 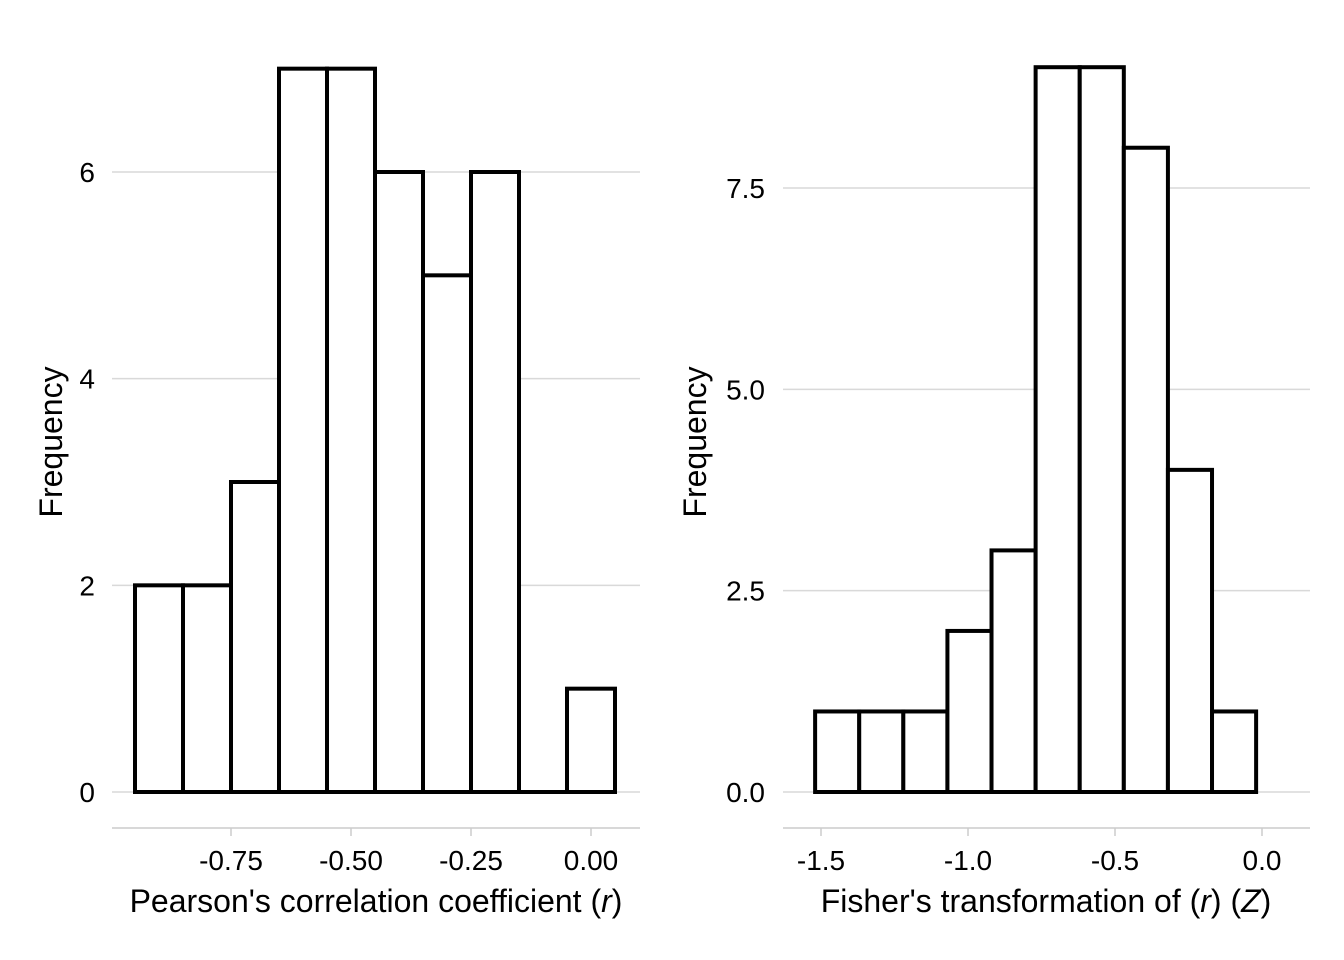 What do you see at coordinates (87, 585) in the screenshot?
I see `y-tick-label: 2` at bounding box center [87, 585].